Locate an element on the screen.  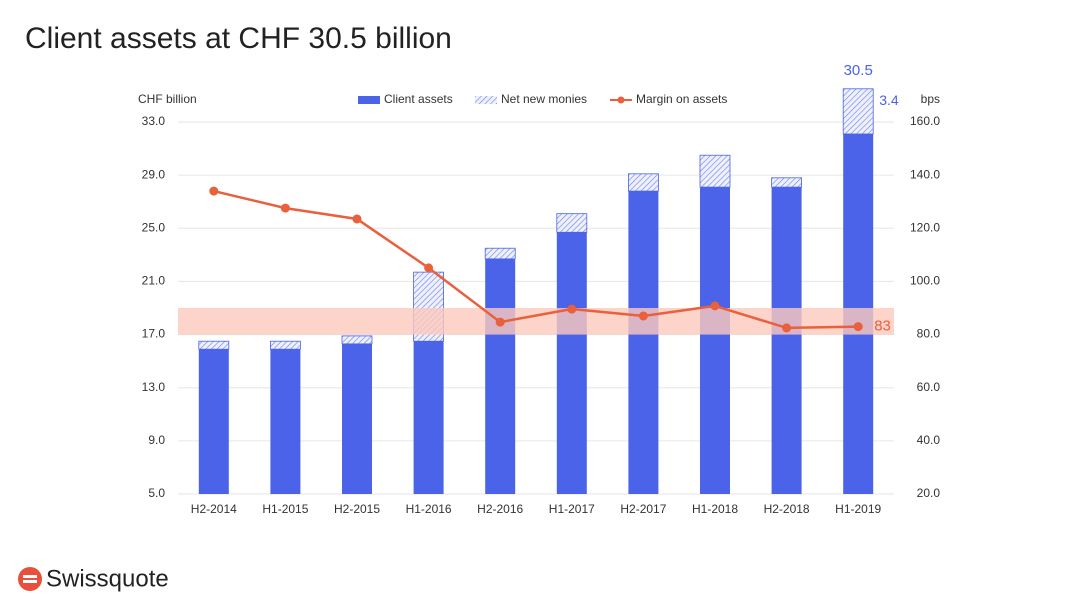
x-tick-label: H2-2014 is located at coordinates (214, 509).